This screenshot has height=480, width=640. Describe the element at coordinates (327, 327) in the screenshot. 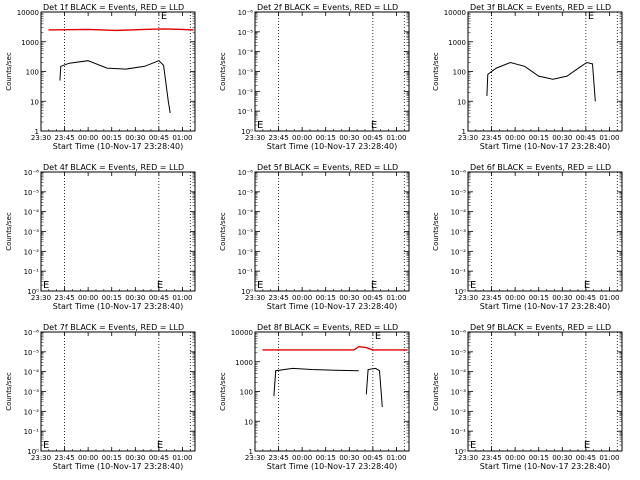

I see `panel-title: Det 8f BLACK = Events, RED = LLD` at that location.